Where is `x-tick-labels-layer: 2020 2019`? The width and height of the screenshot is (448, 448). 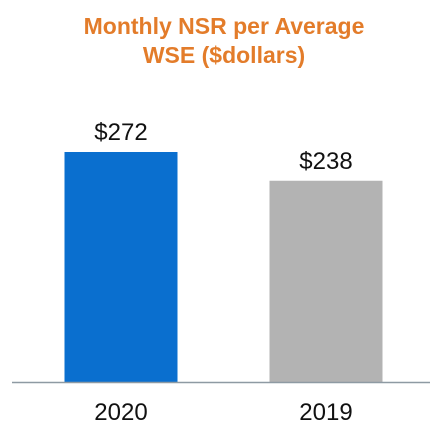
x-tick-labels-layer: 2020 2019 is located at coordinates (223, 412).